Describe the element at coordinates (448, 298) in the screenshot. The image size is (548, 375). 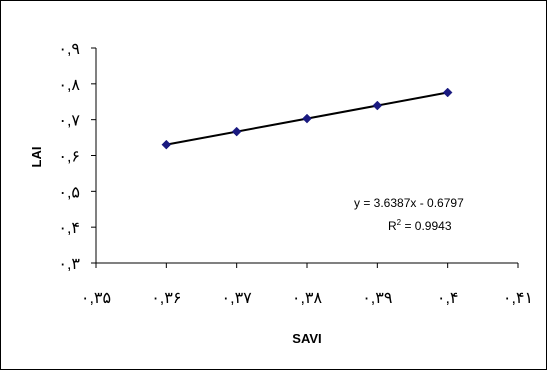
I see `x-tick-label: ٠,۴` at that location.